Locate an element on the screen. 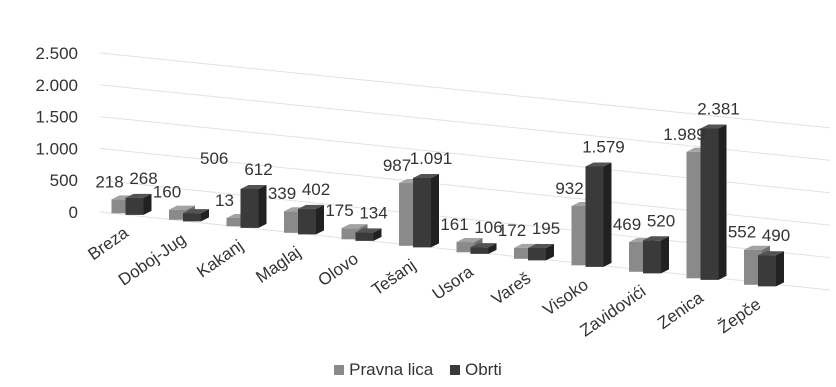  y-tick-label: 0 is located at coordinates (73, 212).